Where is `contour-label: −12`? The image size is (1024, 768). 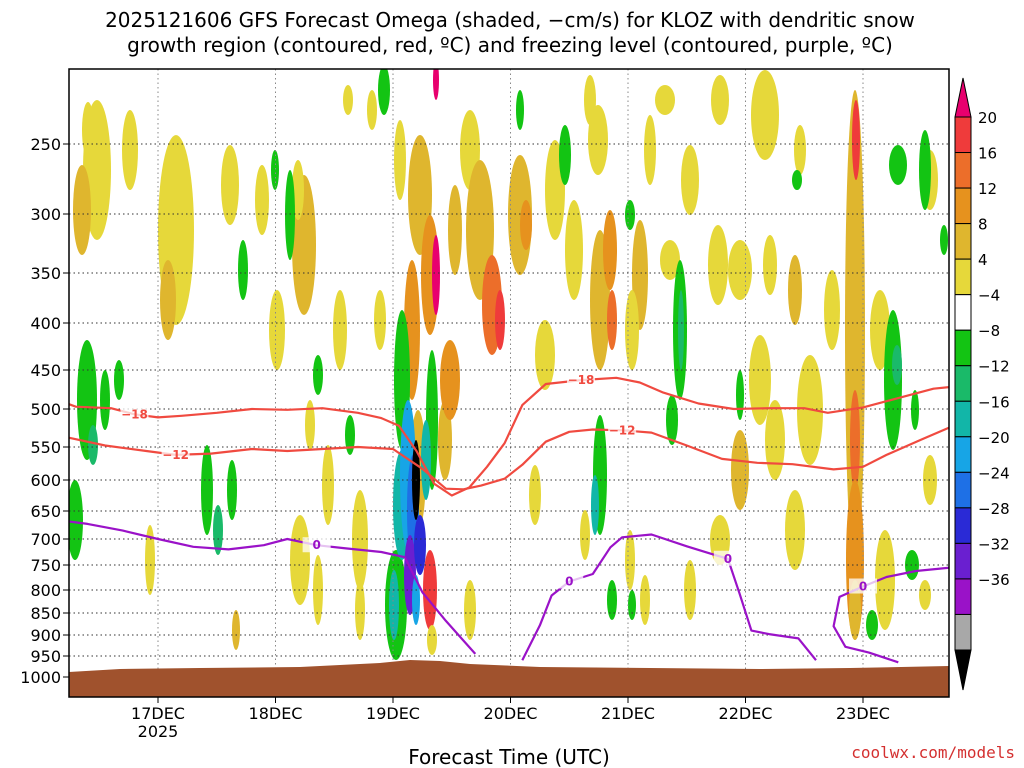
contour-label: −12 is located at coordinates (175, 455).